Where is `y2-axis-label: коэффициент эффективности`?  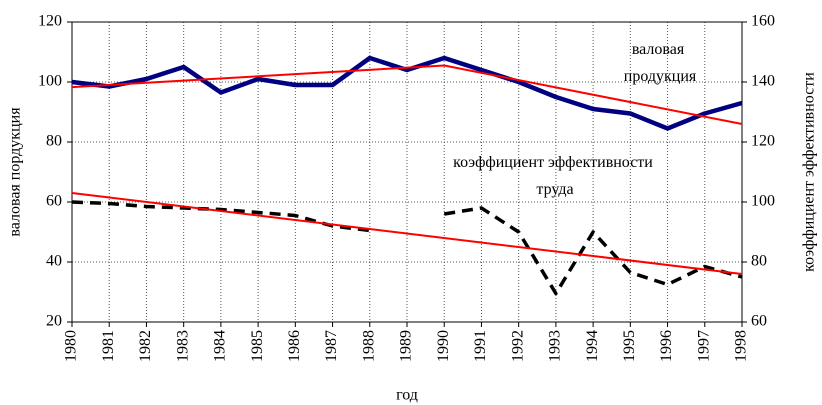 y2-axis-label: коэффициент эффективности is located at coordinates (809, 172).